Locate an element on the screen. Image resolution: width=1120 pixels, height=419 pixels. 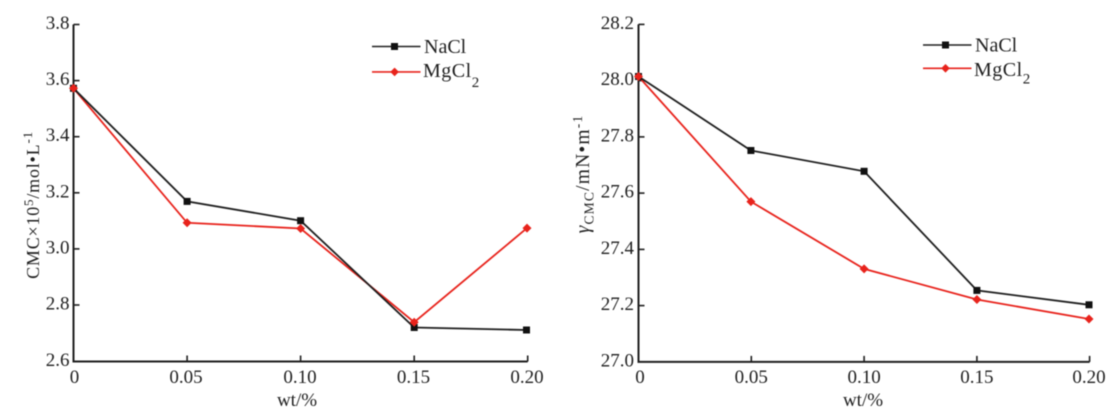
svg-text: 3.6 is located at coordinates (58, 79).